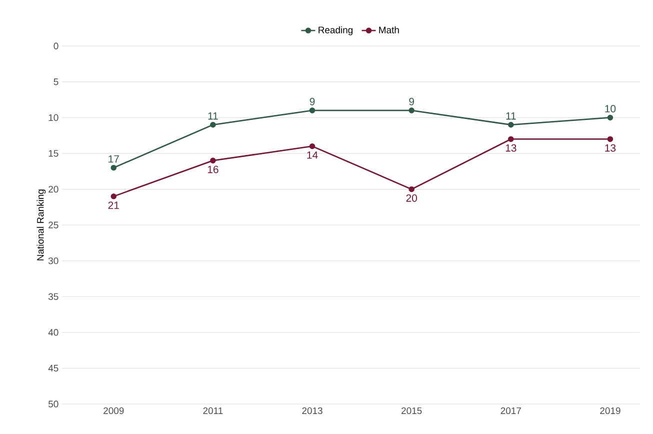 Image resolution: width=653 pixels, height=434 pixels. I want to click on data-label: 21, so click(113, 205).